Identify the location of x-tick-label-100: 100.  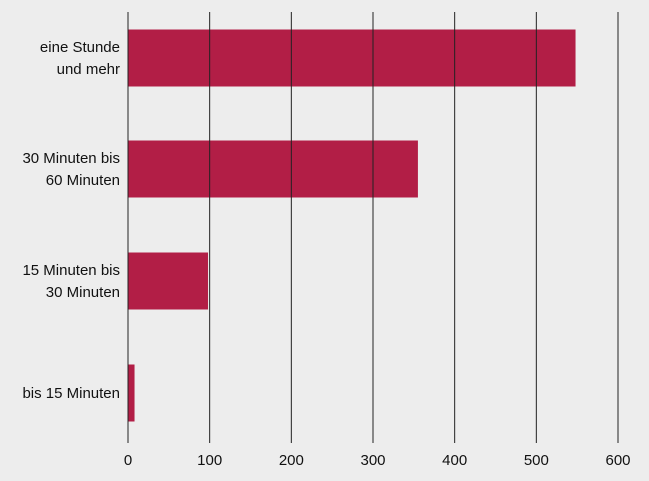
(209, 460).